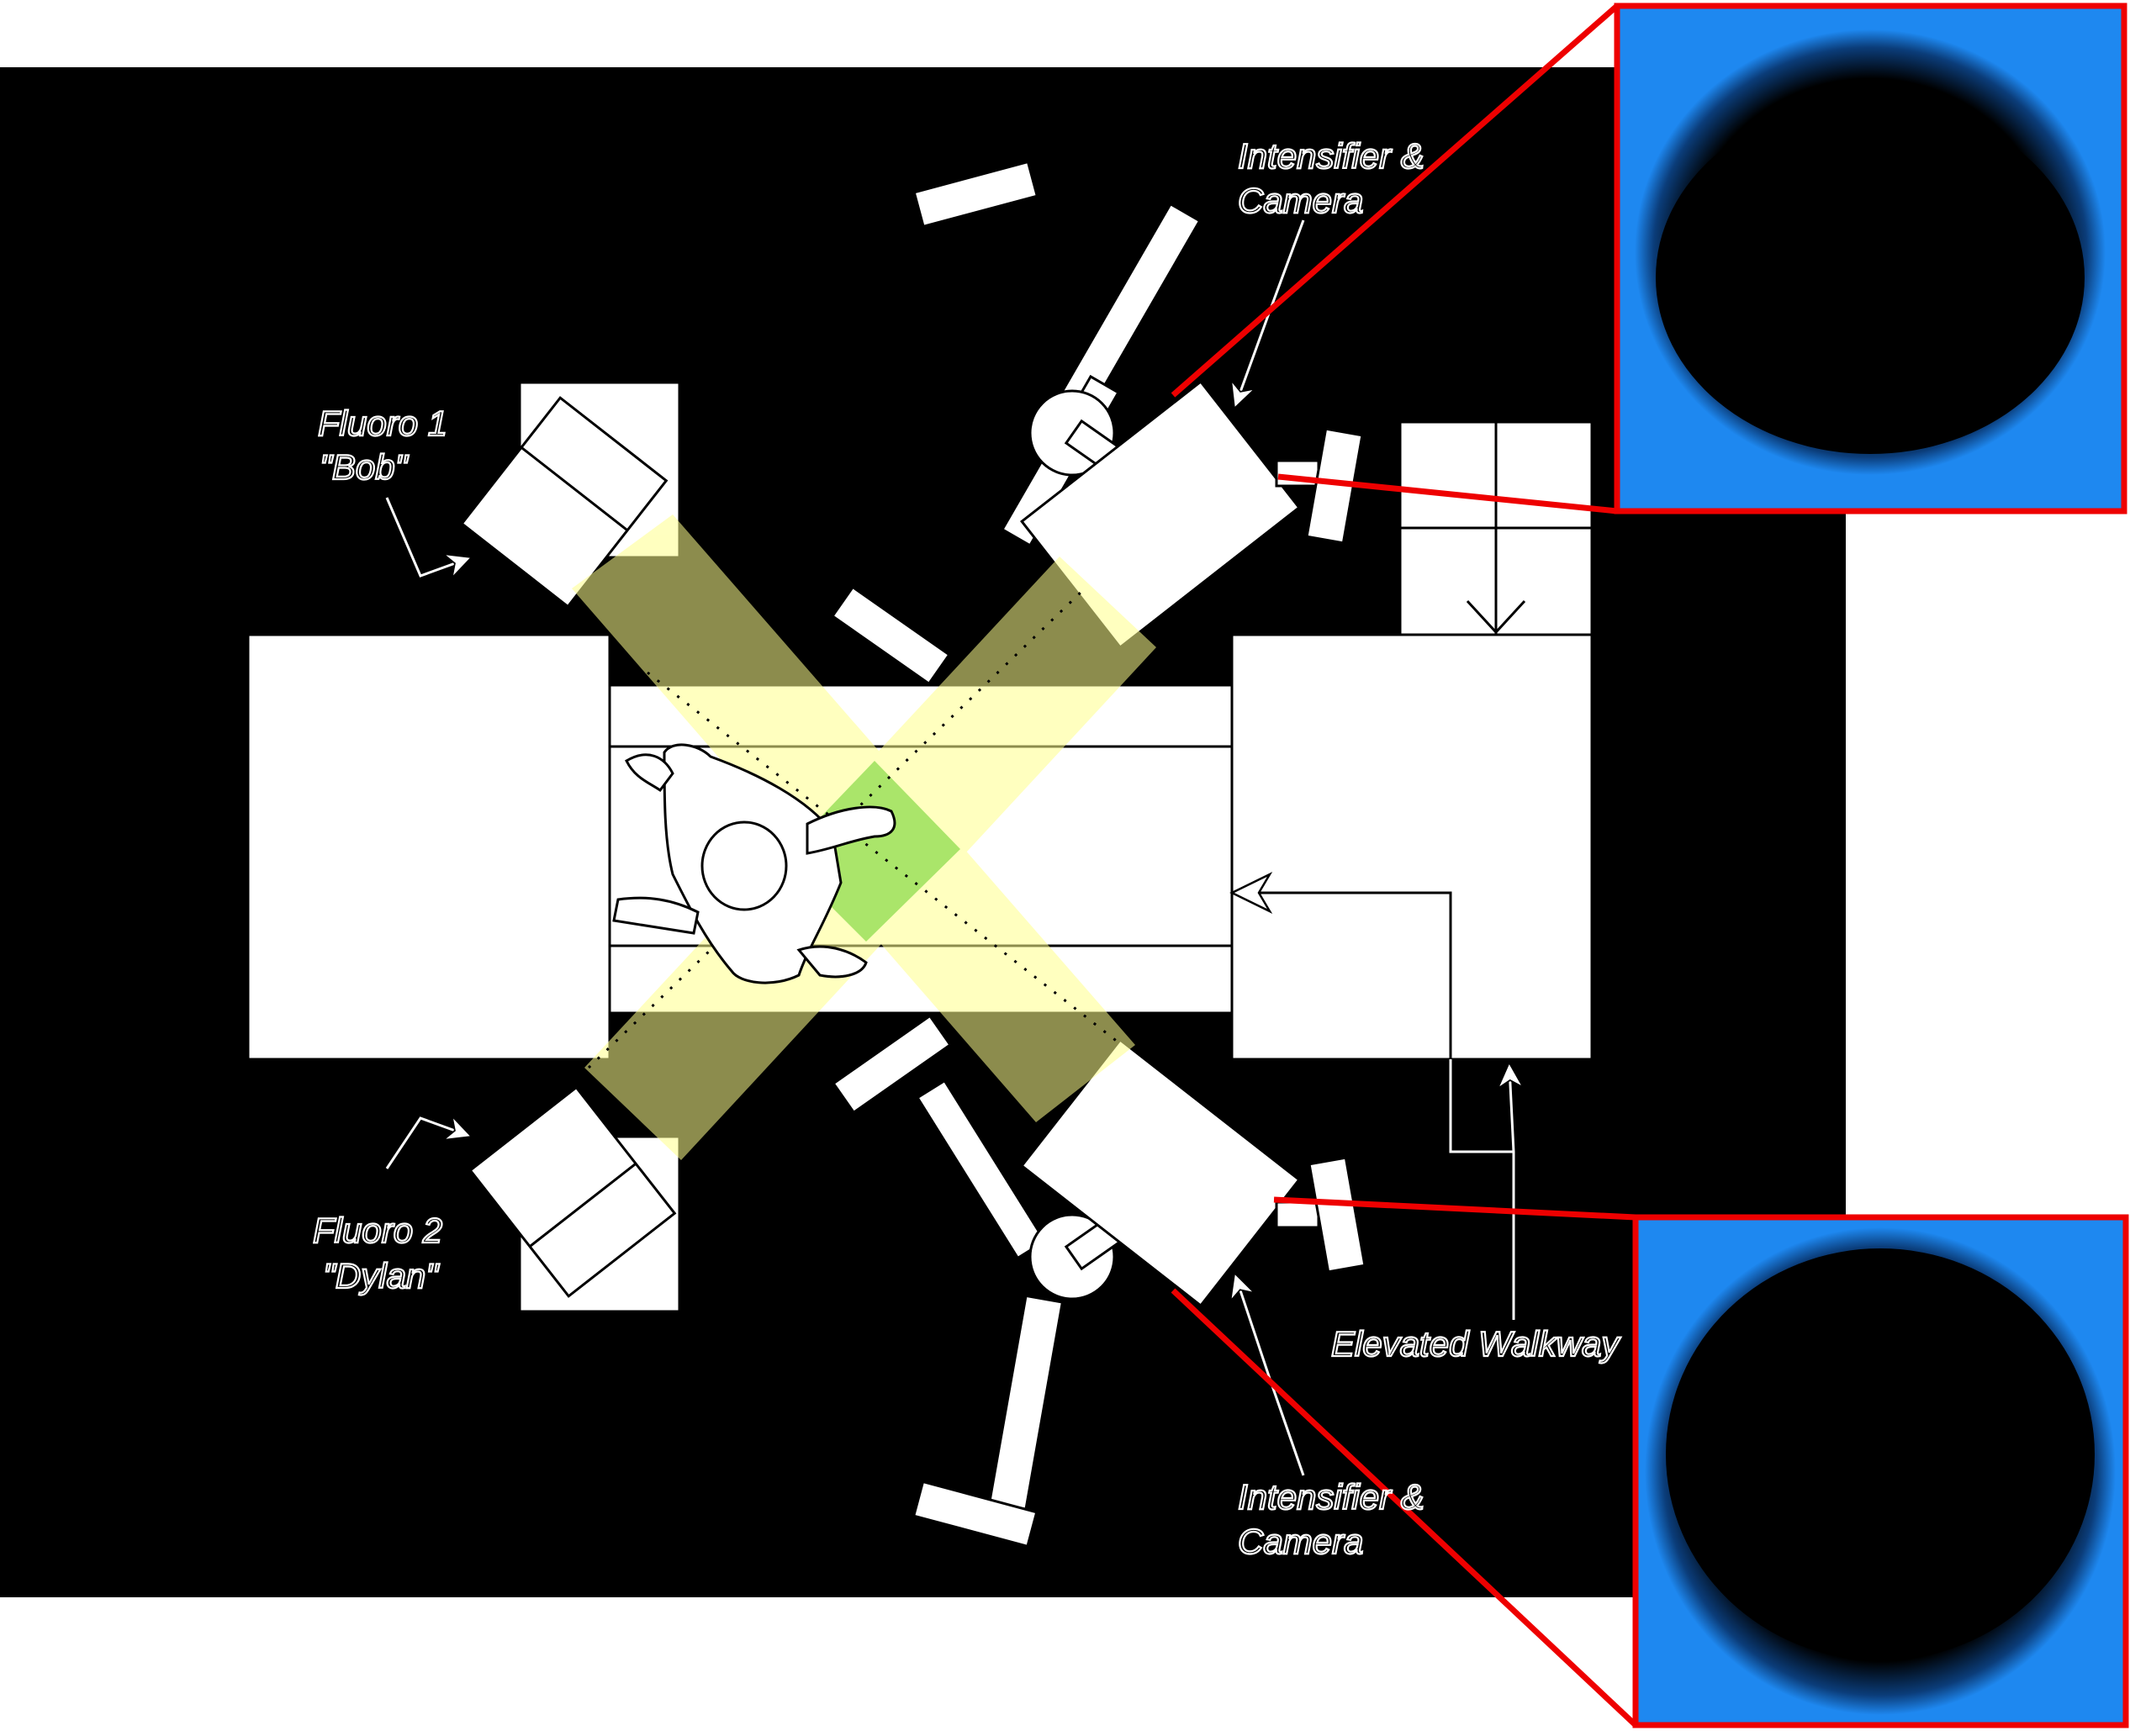  What do you see at coordinates (428, 847) in the screenshot?
I see `left-platform` at bounding box center [428, 847].